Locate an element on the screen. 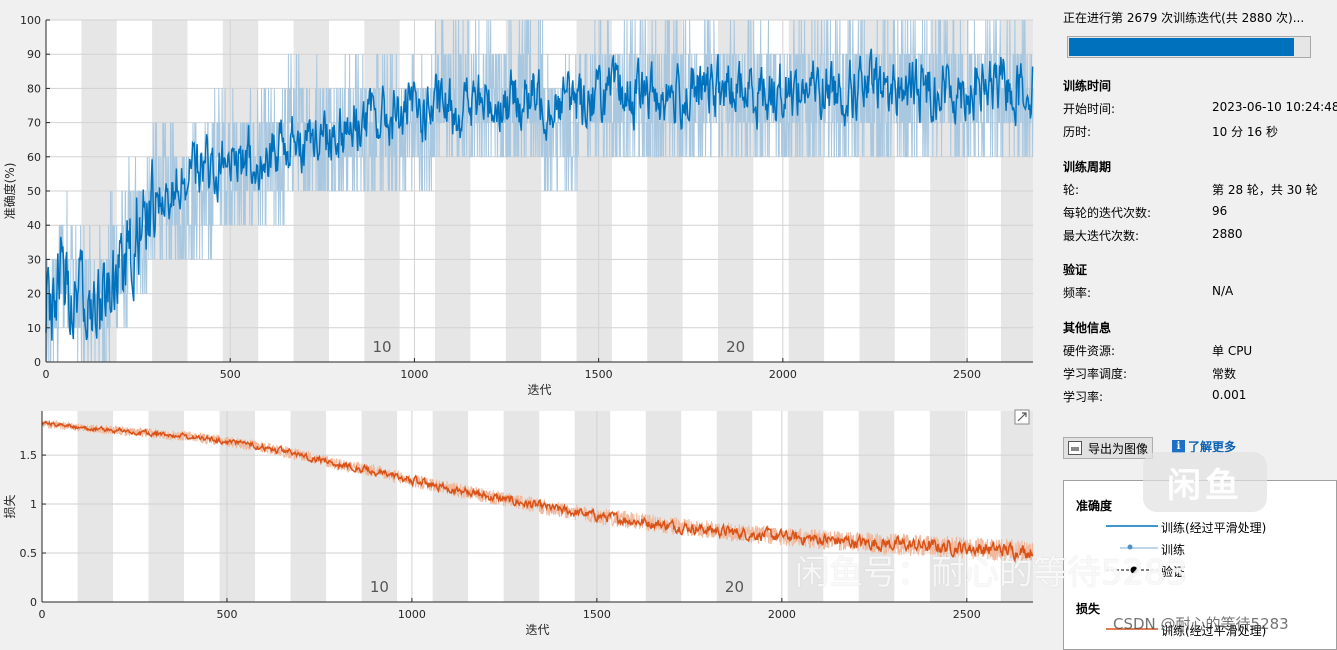 This screenshot has width=1337, height=650. legend-loss-line-icon is located at coordinates (1132, 629).